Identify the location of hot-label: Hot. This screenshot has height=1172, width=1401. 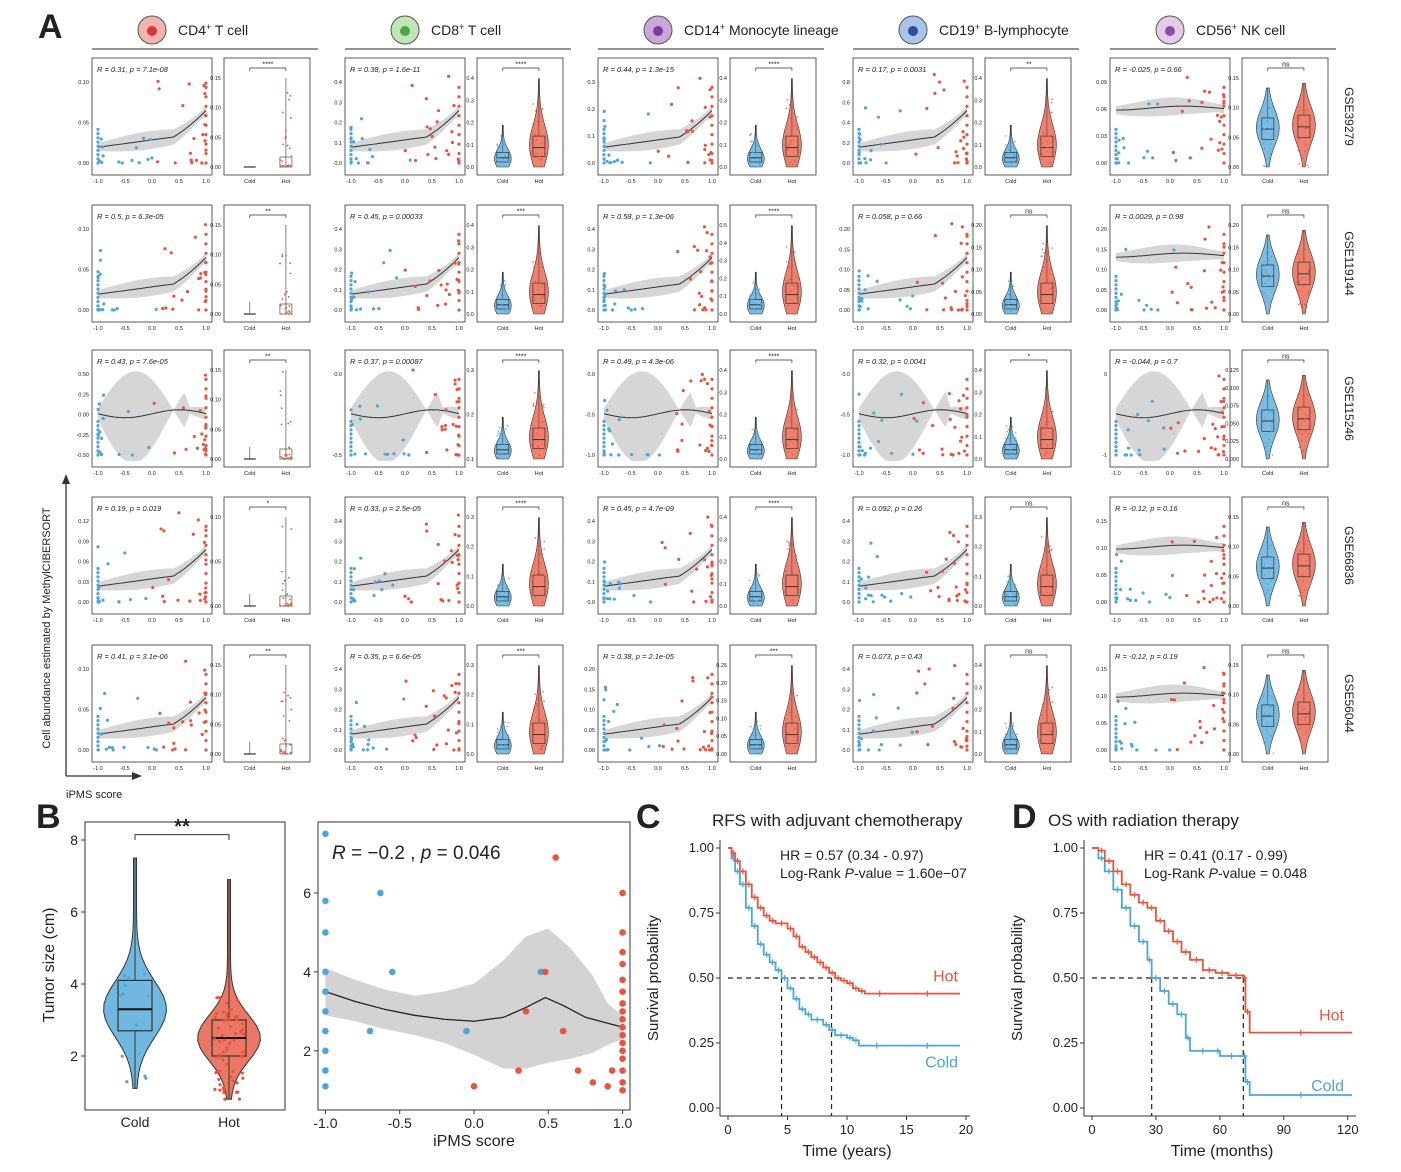
(1331, 1016).